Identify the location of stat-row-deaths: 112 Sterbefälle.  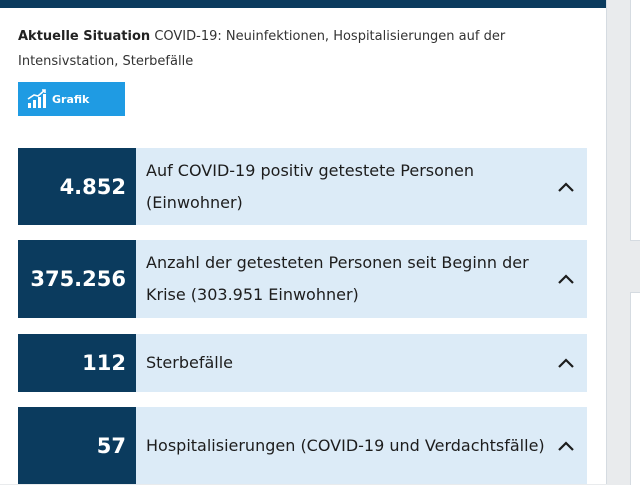
(302, 363).